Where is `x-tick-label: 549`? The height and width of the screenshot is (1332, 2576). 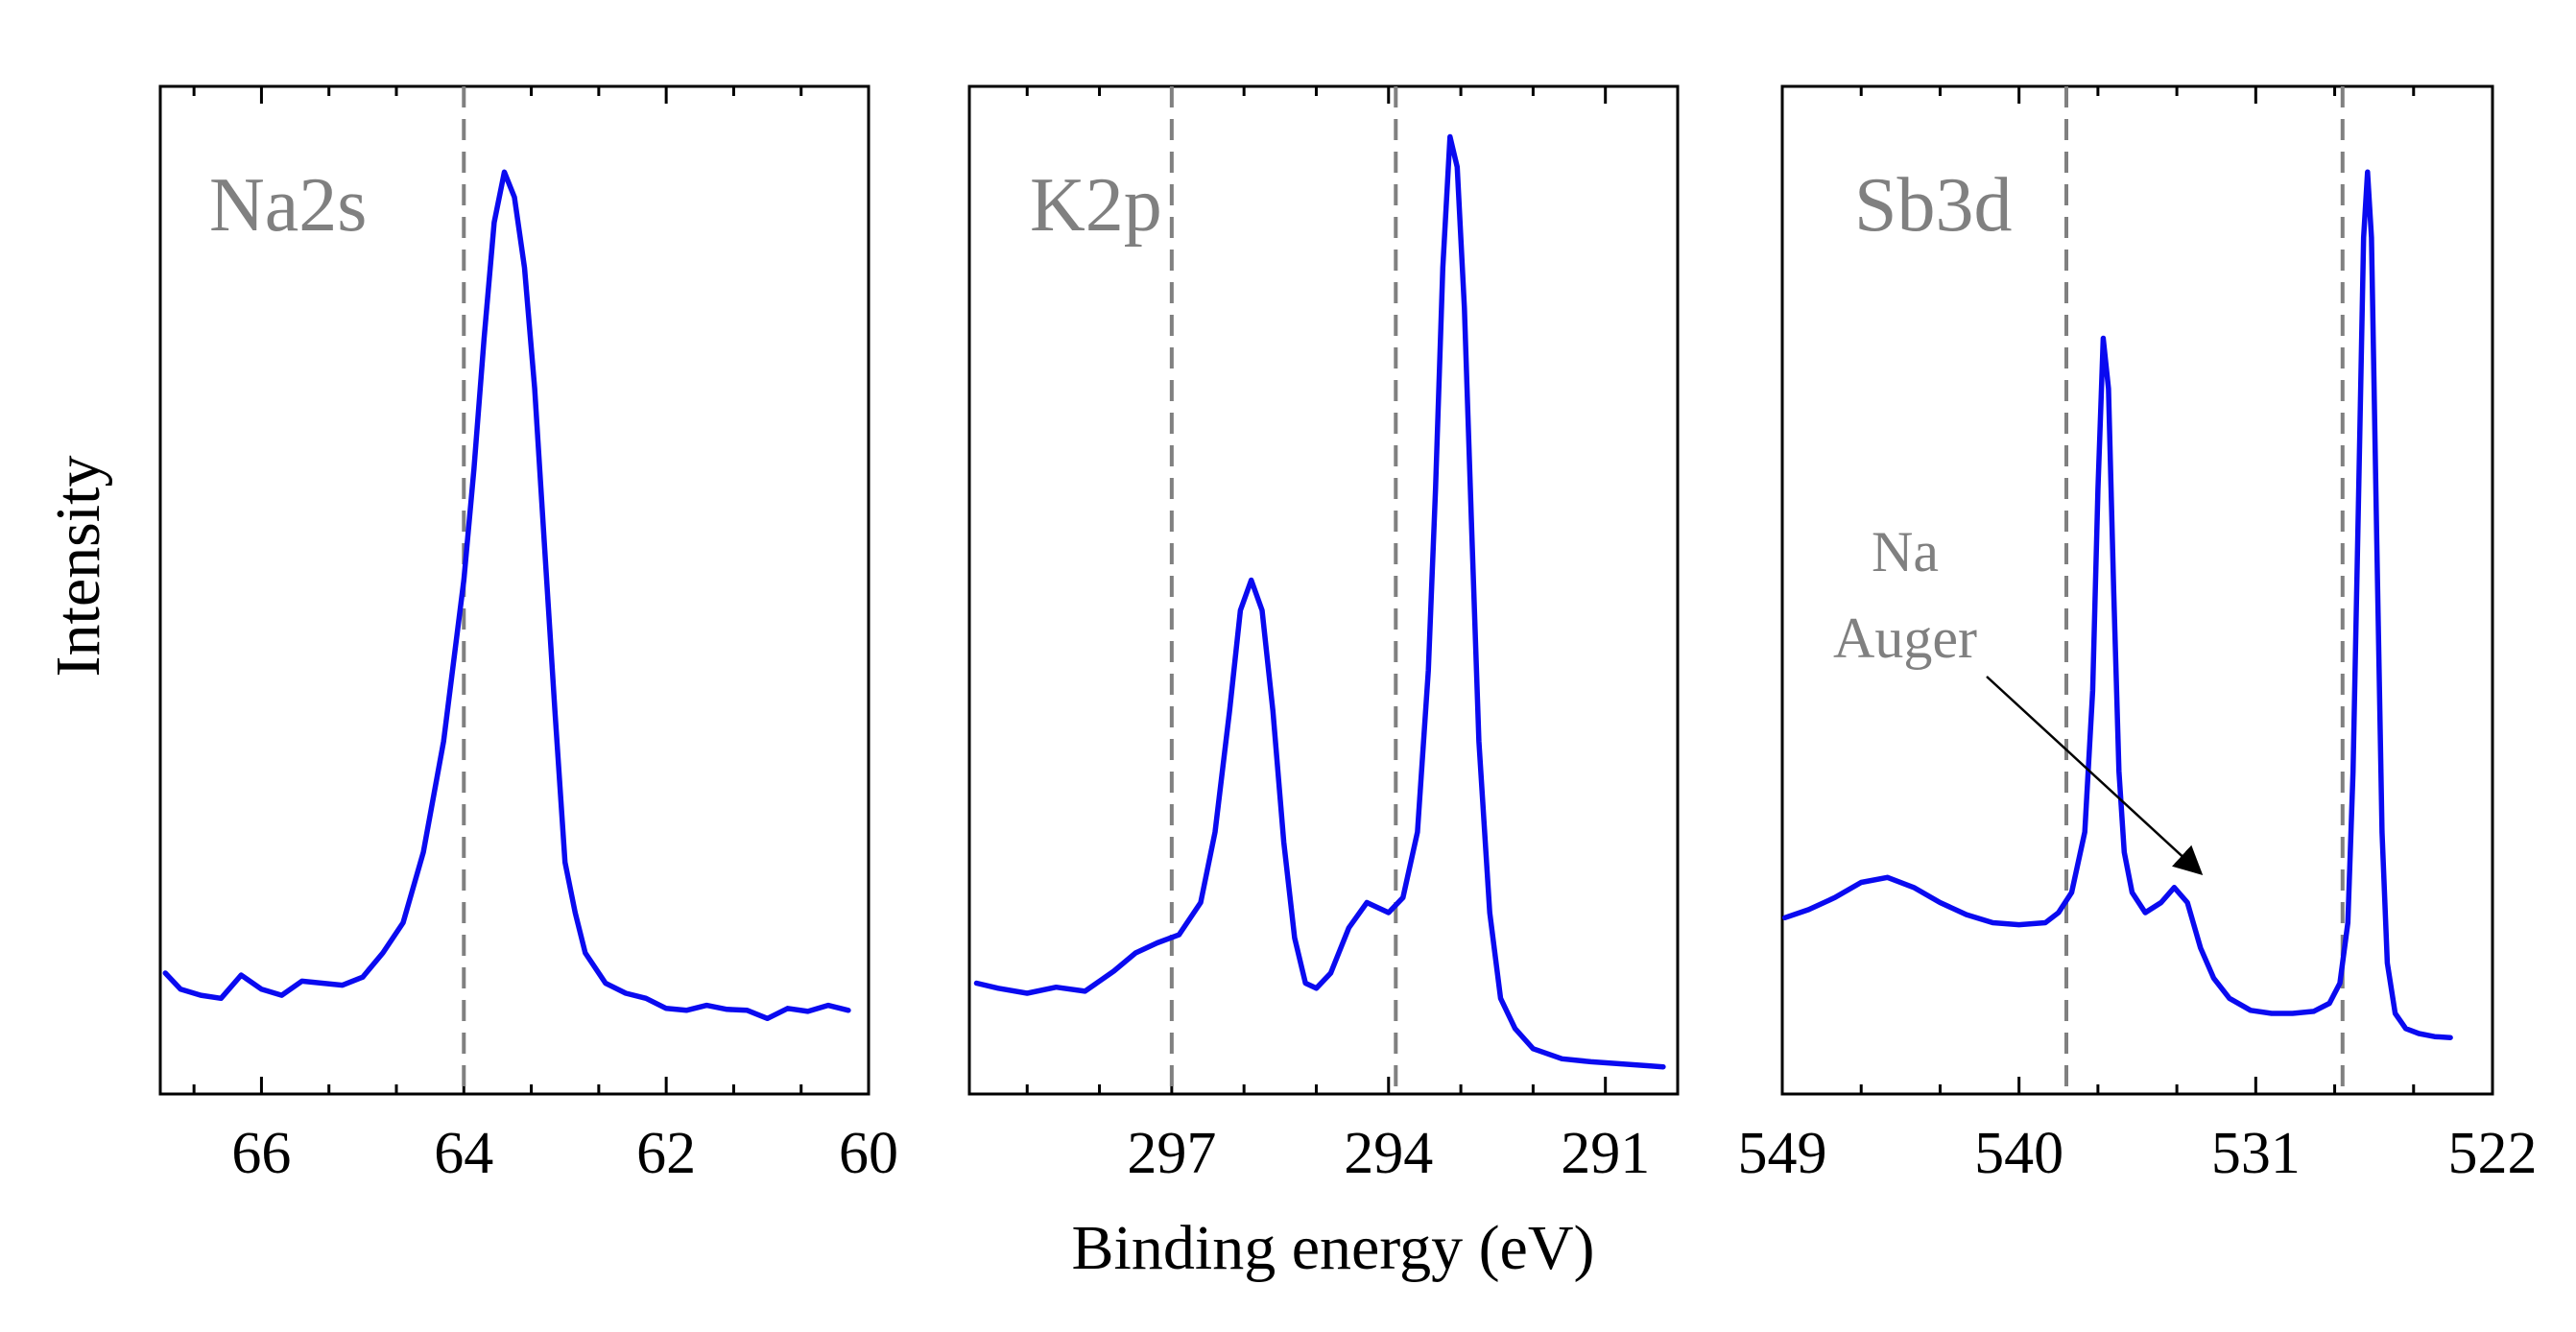 x-tick-label: 549 is located at coordinates (1782, 1153).